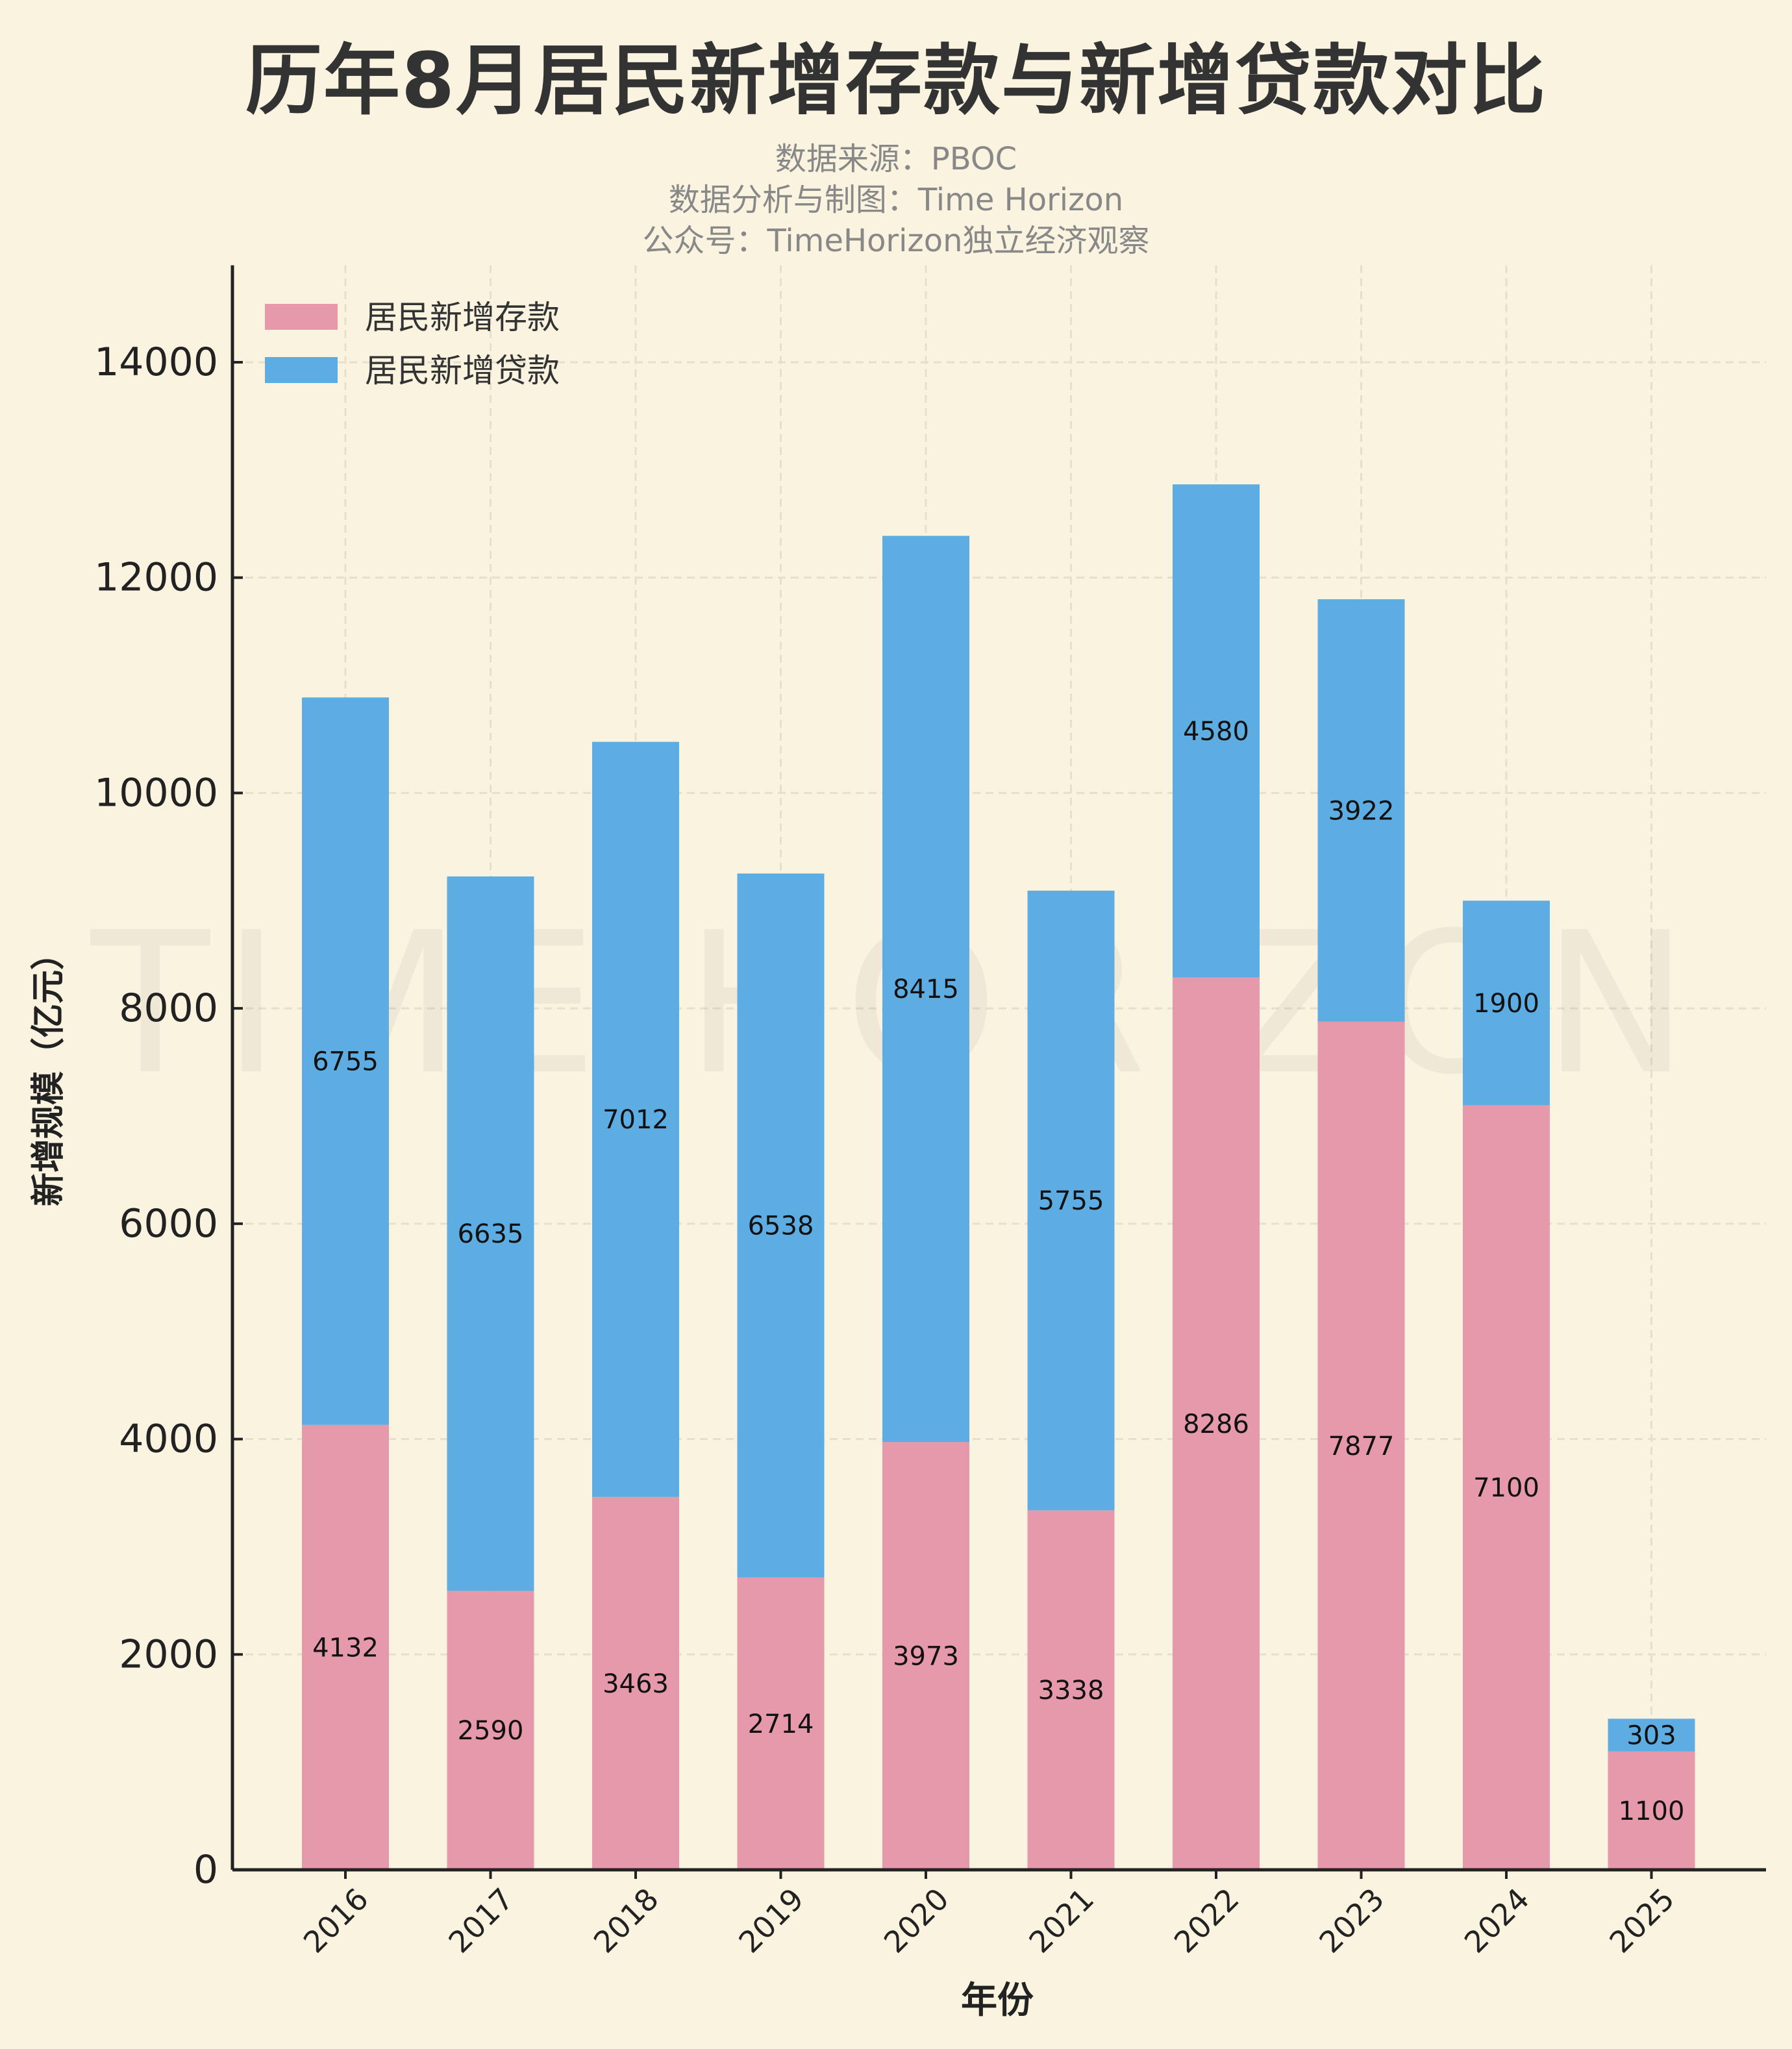  What do you see at coordinates (1497, 1920) in the screenshot?
I see `x-tick-label: 2024` at bounding box center [1497, 1920].